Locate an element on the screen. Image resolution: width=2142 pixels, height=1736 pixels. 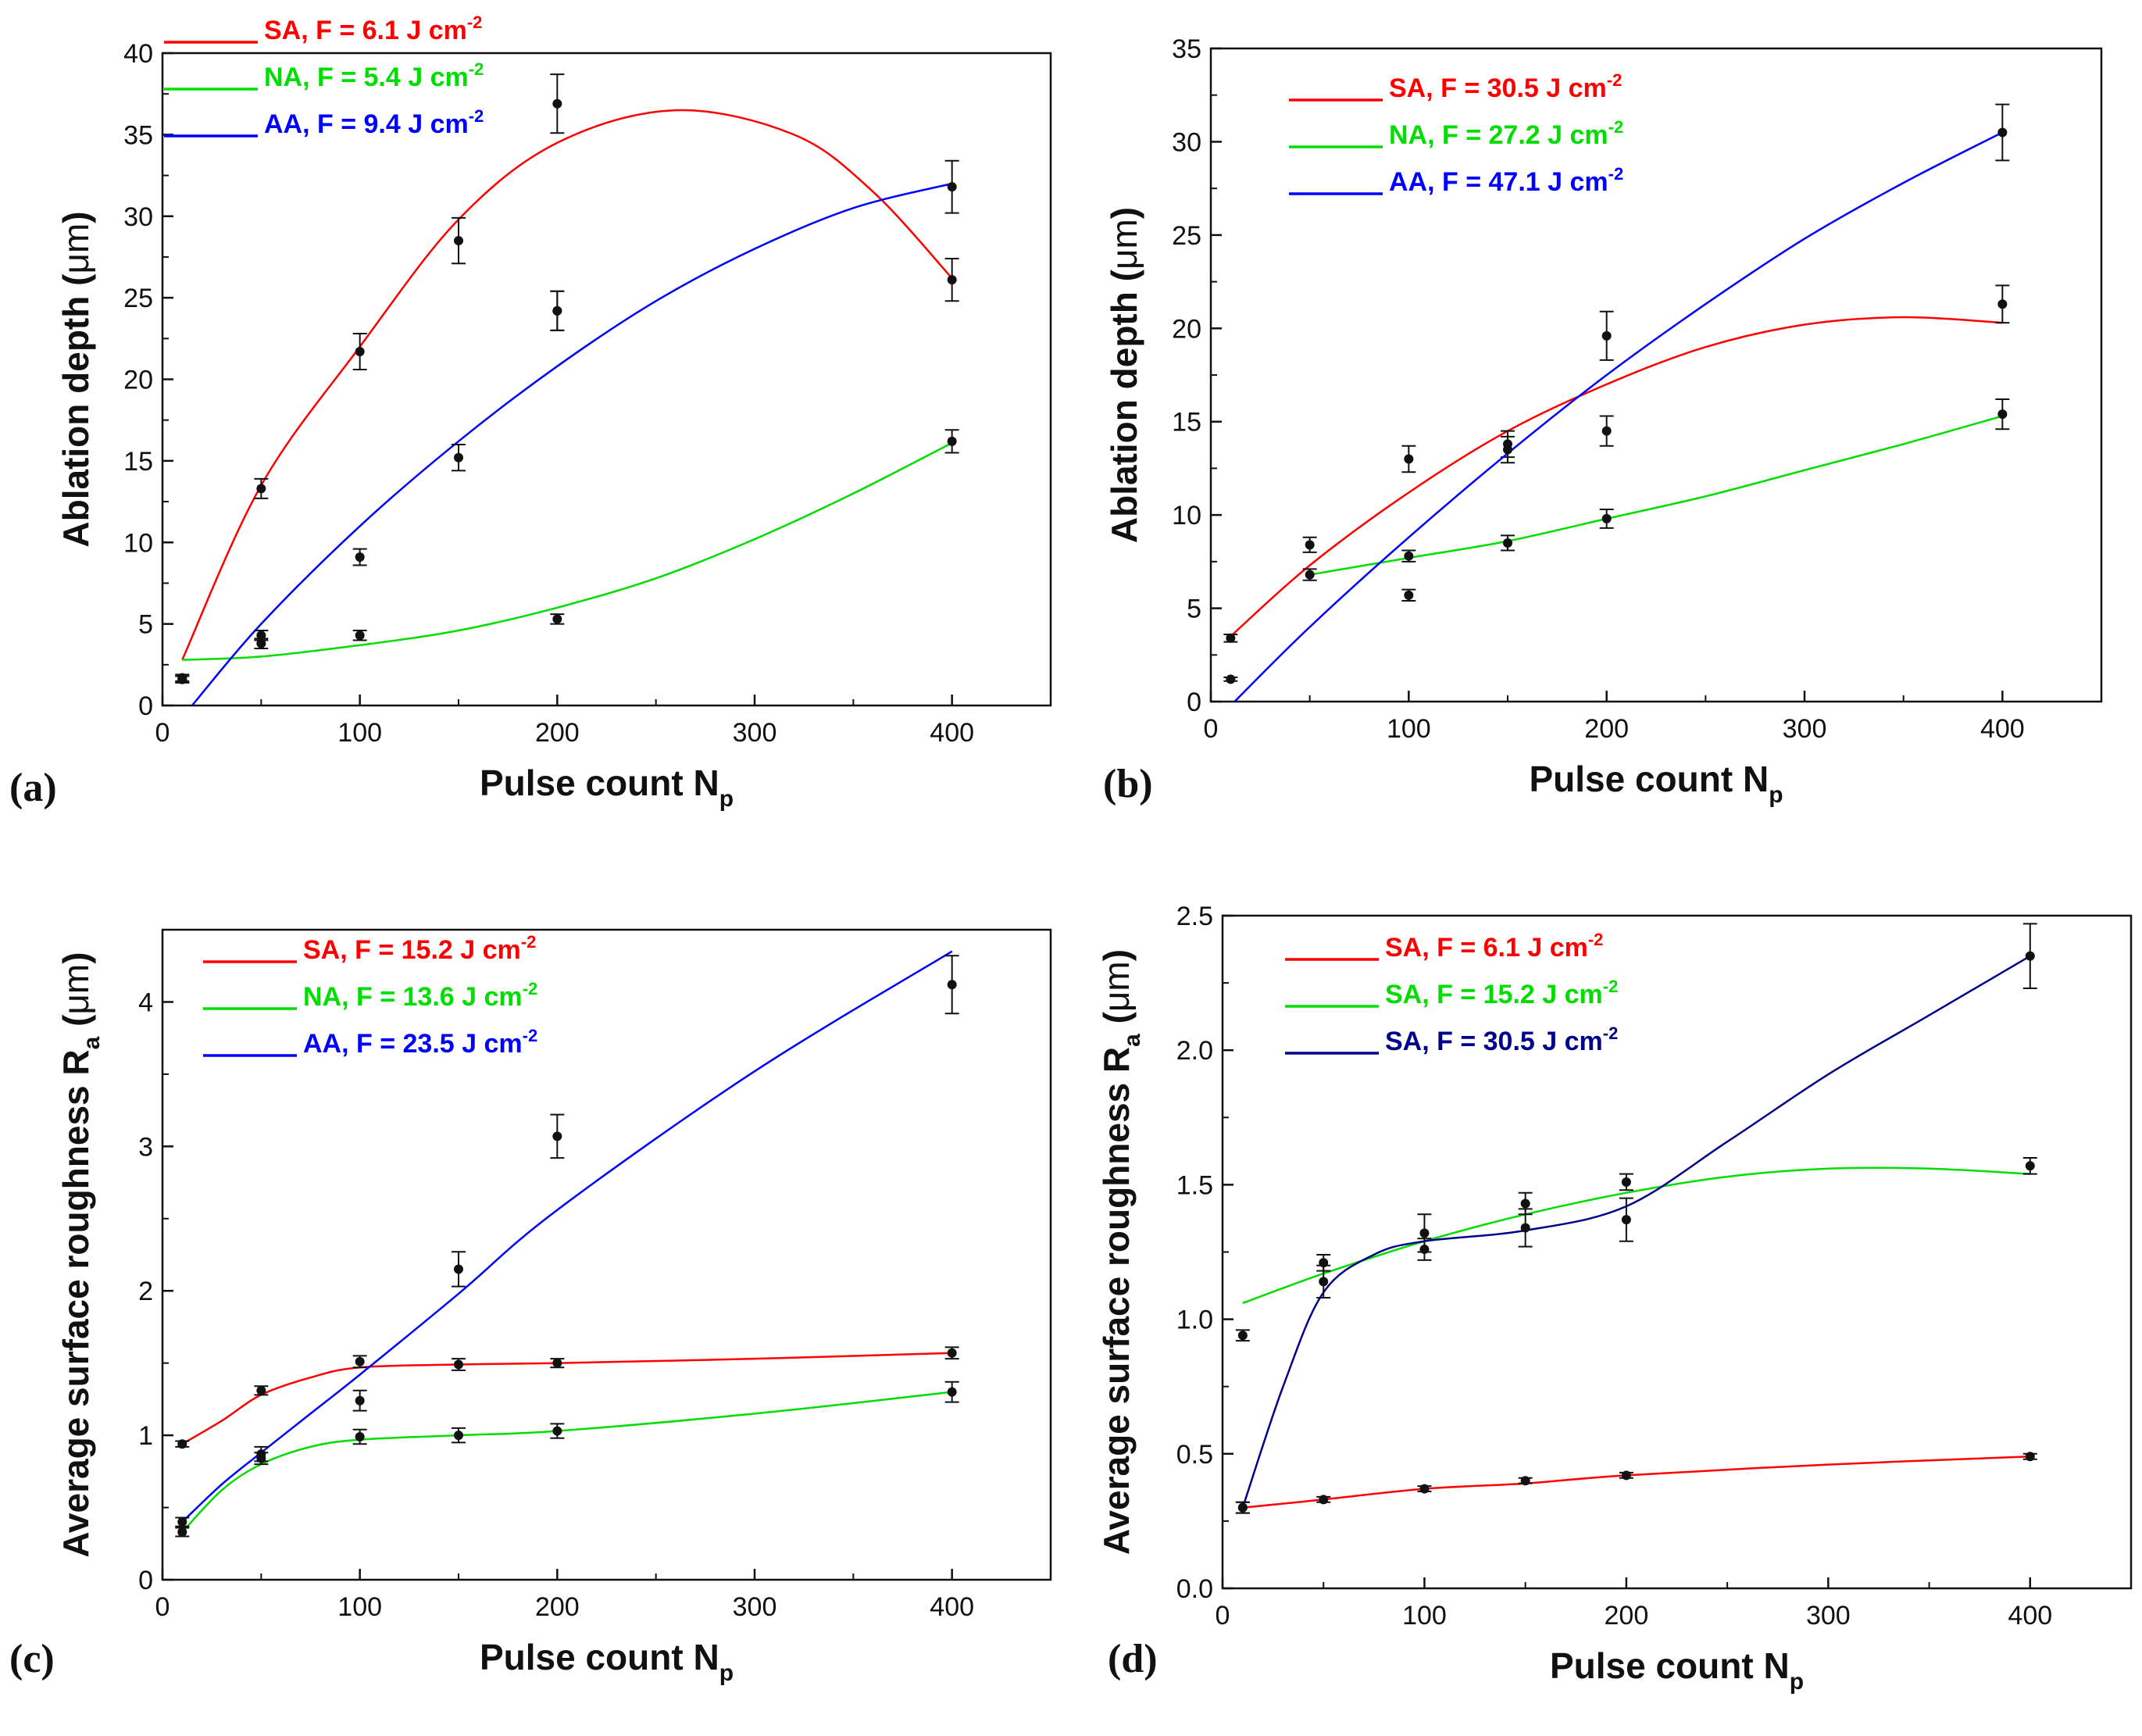
y-tick-label: 35 is located at coordinates (1186, 49).